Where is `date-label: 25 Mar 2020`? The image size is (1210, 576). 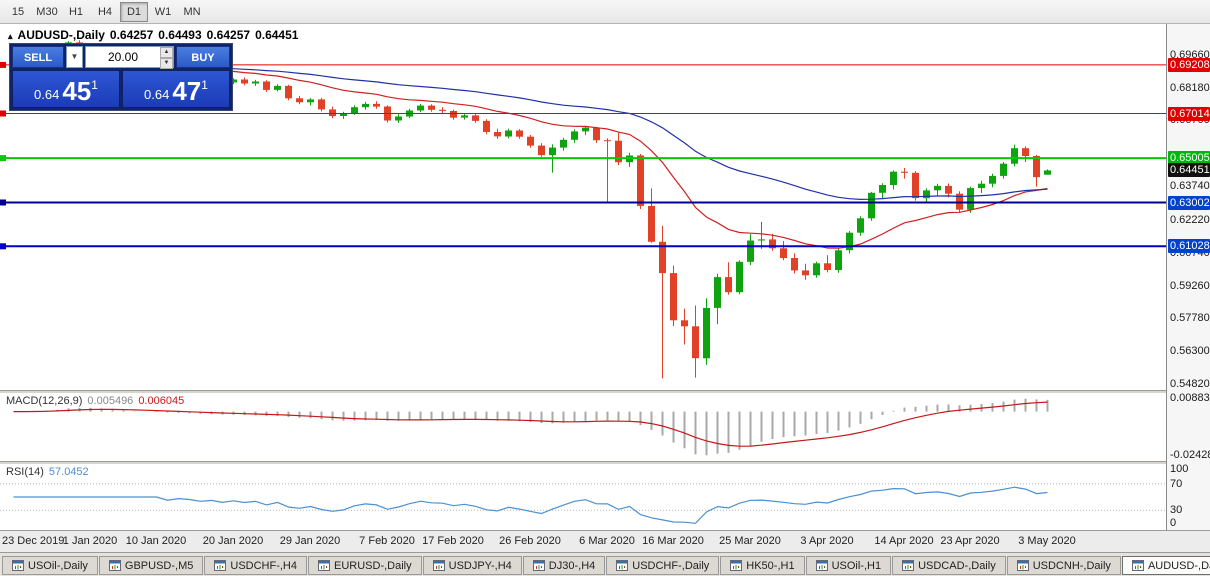 date-label: 25 Mar 2020 is located at coordinates (750, 541).